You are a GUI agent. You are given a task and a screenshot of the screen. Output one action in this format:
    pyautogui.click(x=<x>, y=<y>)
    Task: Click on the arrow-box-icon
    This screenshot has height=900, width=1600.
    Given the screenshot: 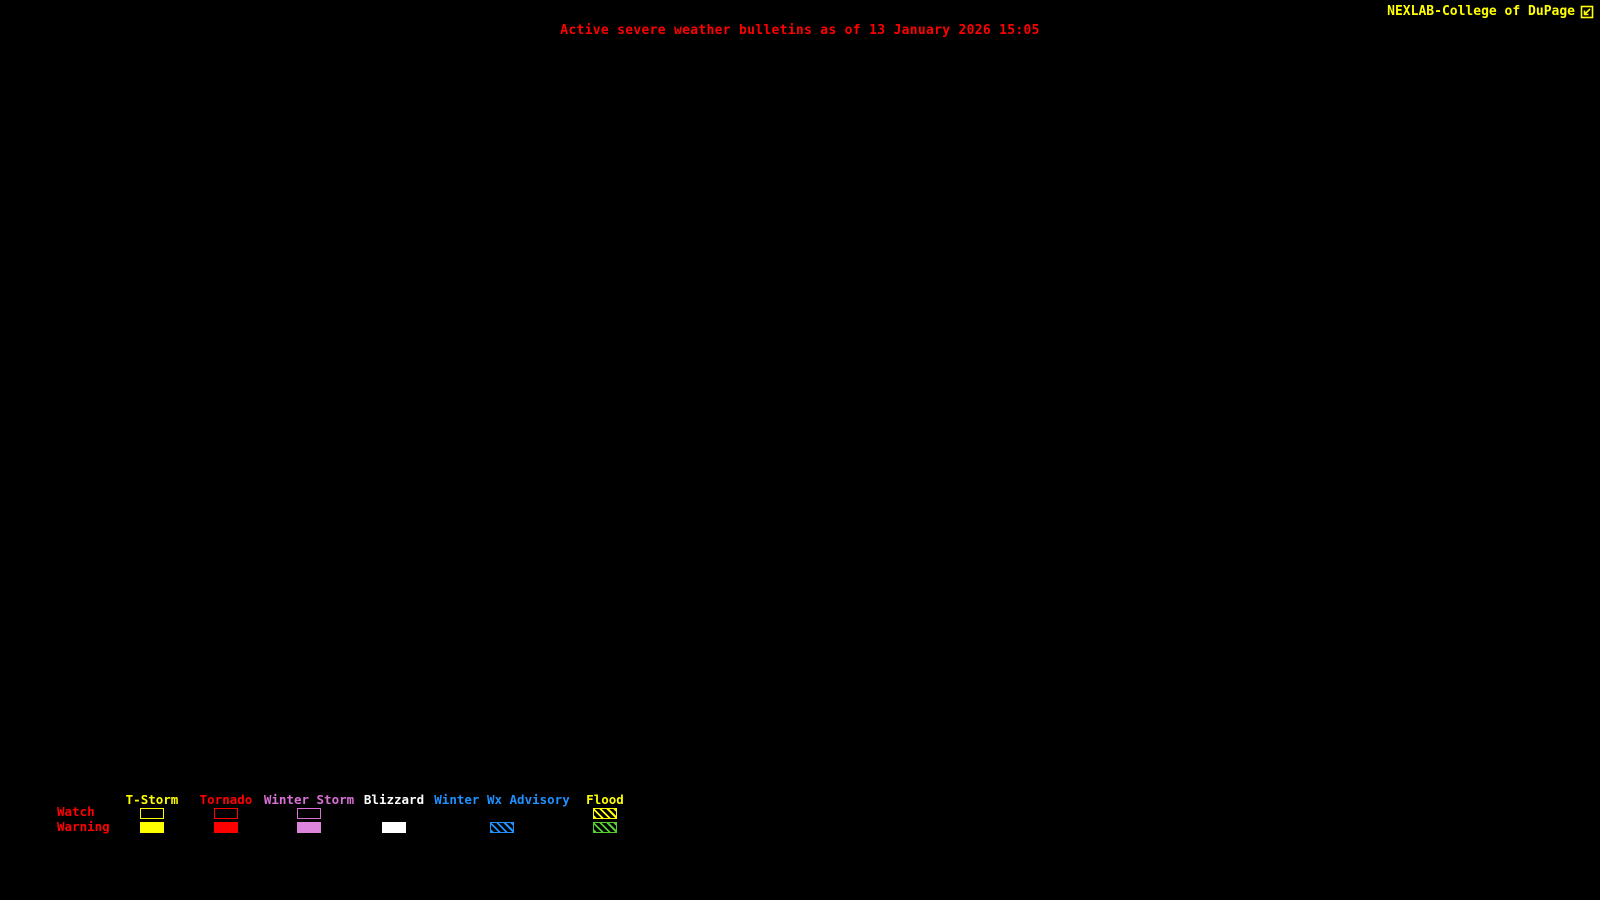 What is the action you would take?
    pyautogui.click(x=1587, y=11)
    